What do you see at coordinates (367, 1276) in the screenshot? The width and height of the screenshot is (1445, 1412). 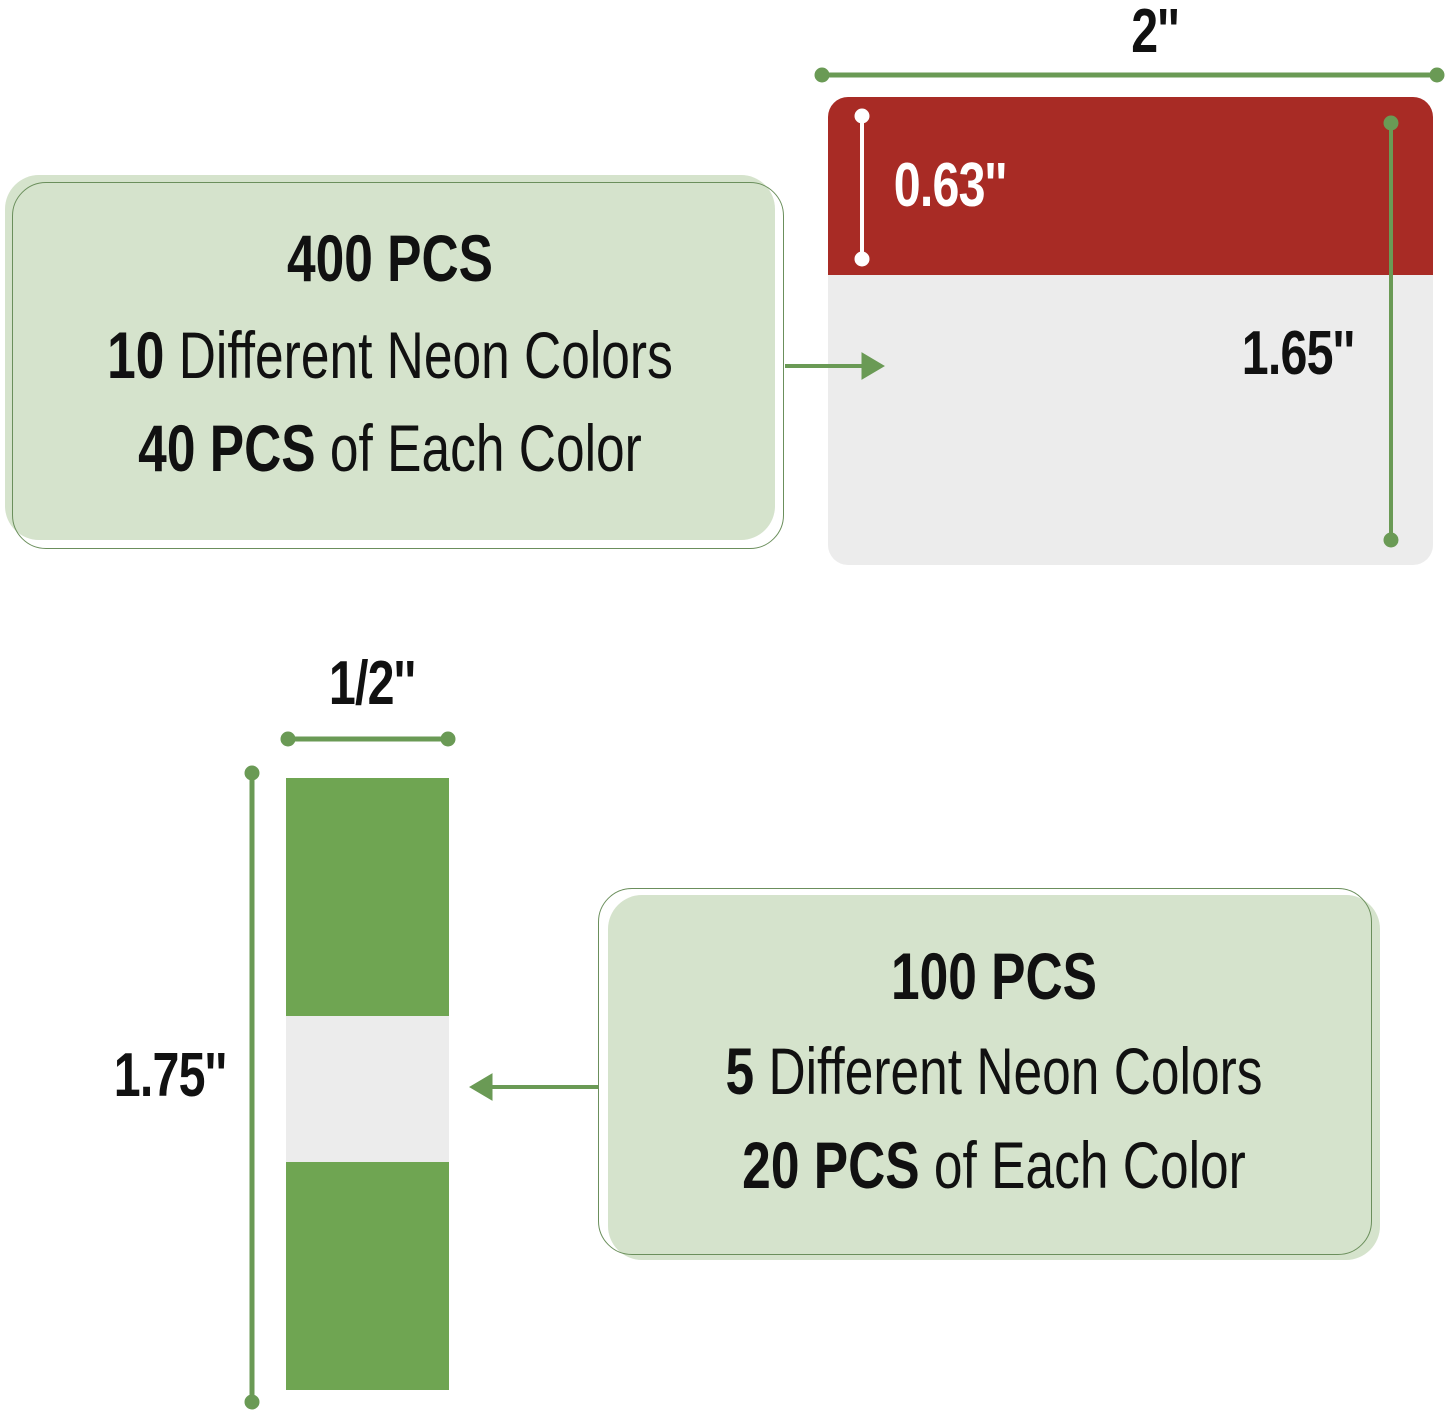 I see `small-tab-bottom-color` at bounding box center [367, 1276].